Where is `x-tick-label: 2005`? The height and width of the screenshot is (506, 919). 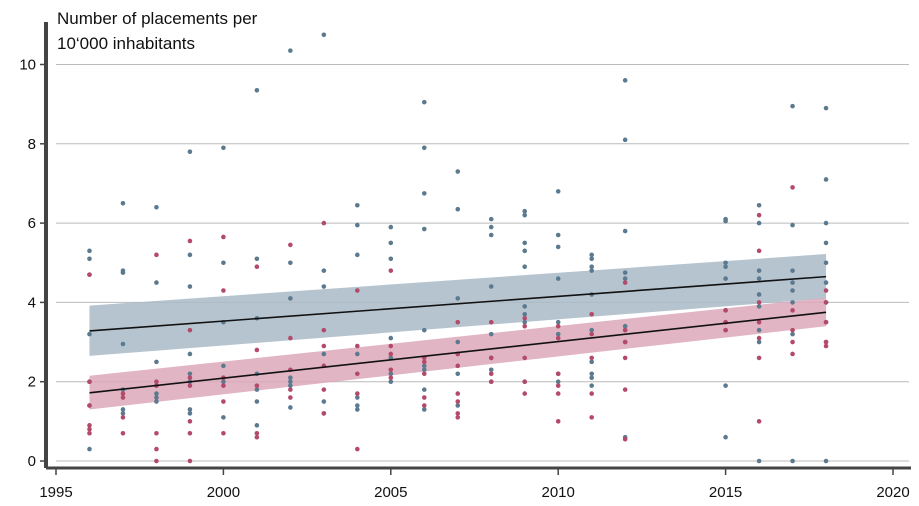 x-tick-label: 2005 is located at coordinates (390, 492).